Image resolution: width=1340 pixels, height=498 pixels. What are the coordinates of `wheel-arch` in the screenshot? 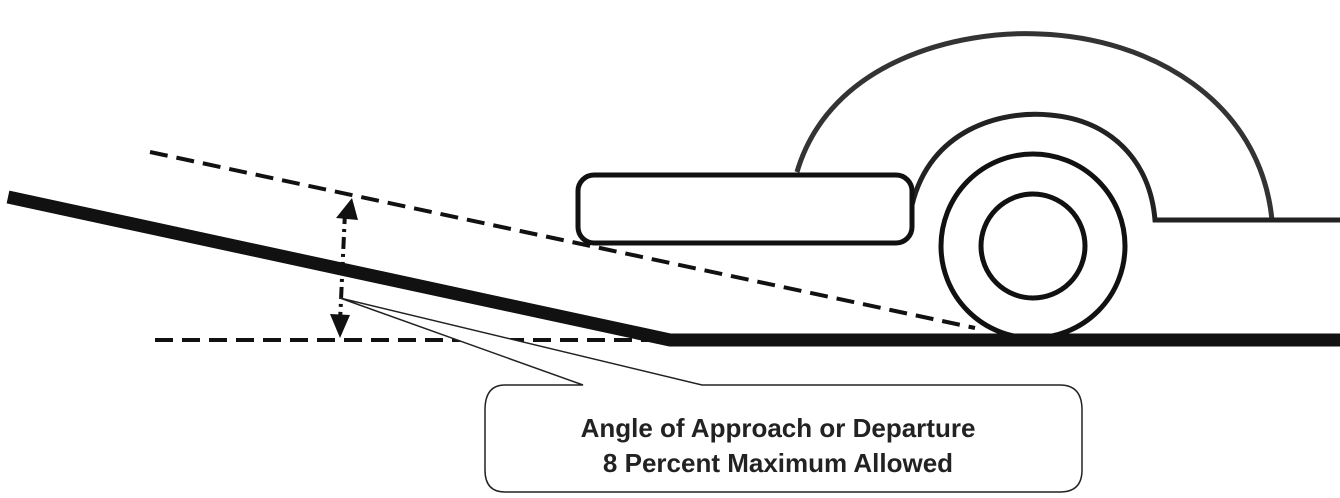 It's located at (1124, 167).